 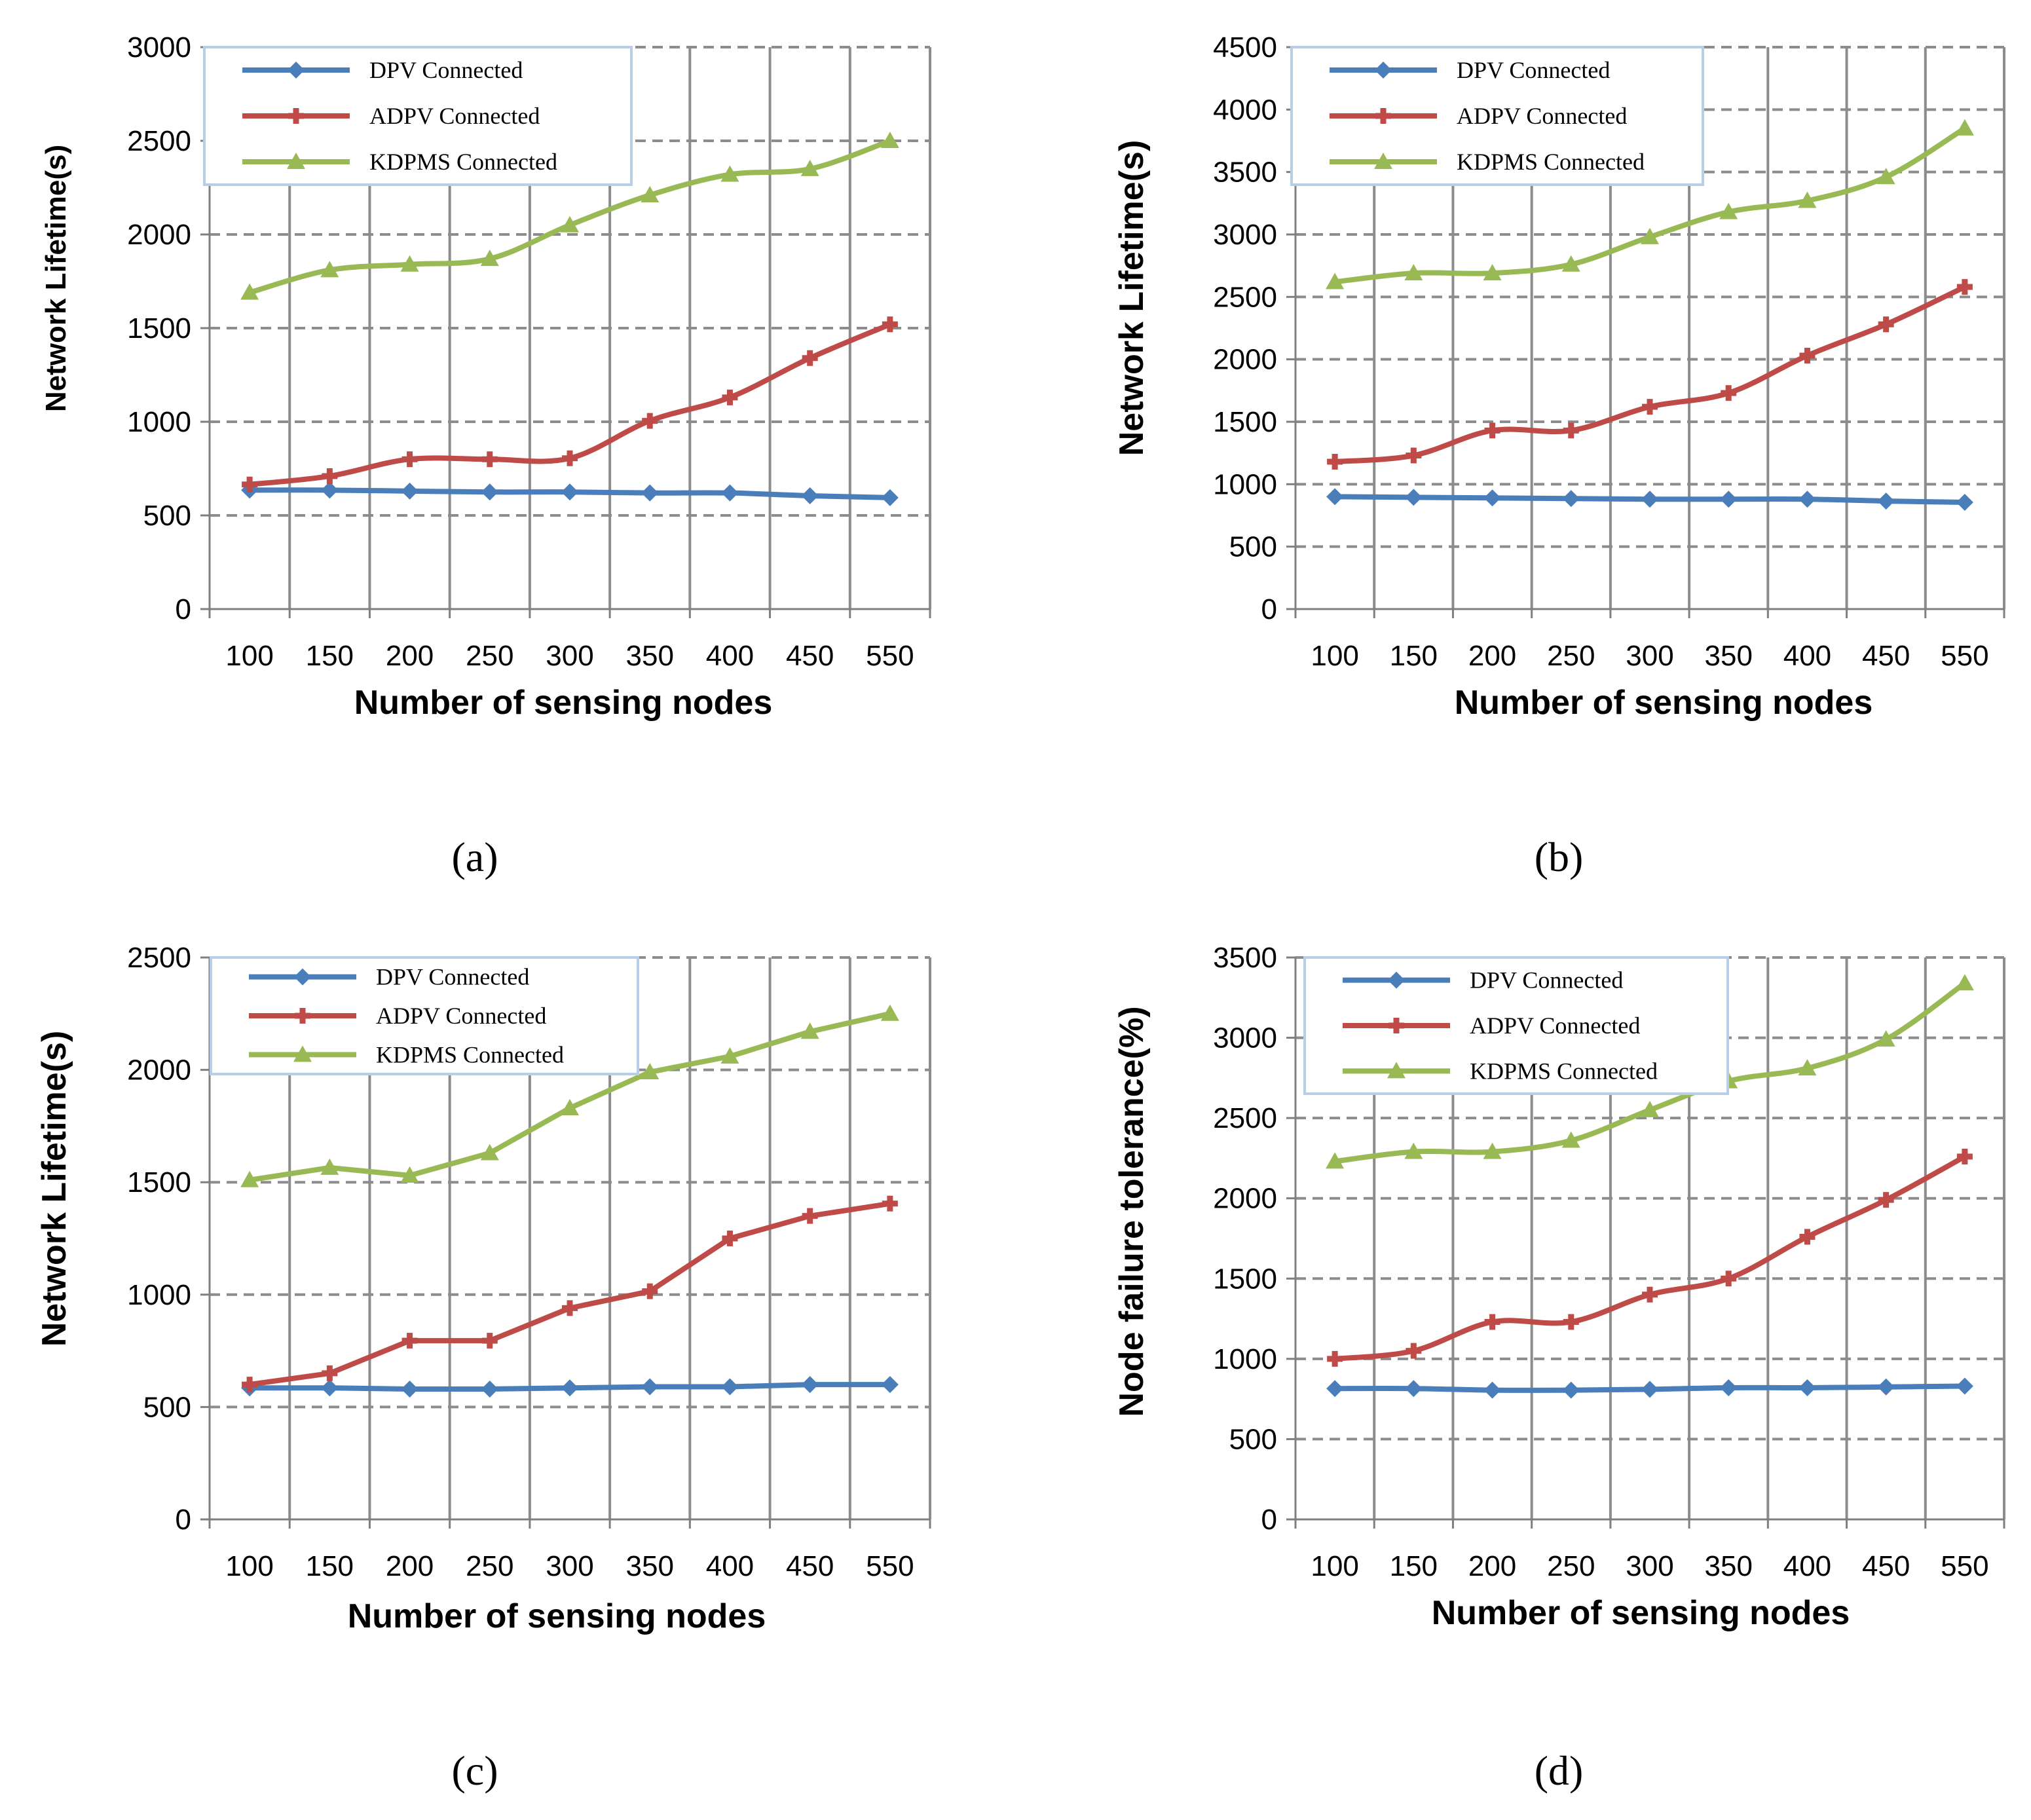 What do you see at coordinates (474, 857) in the screenshot?
I see `panel-label: (a)` at bounding box center [474, 857].